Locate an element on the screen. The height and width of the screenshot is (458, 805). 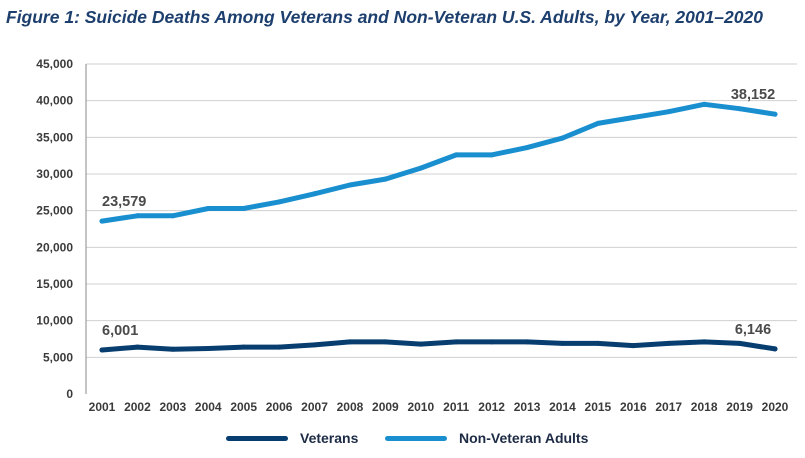
x-tick-label: 2016 is located at coordinates (633, 407).